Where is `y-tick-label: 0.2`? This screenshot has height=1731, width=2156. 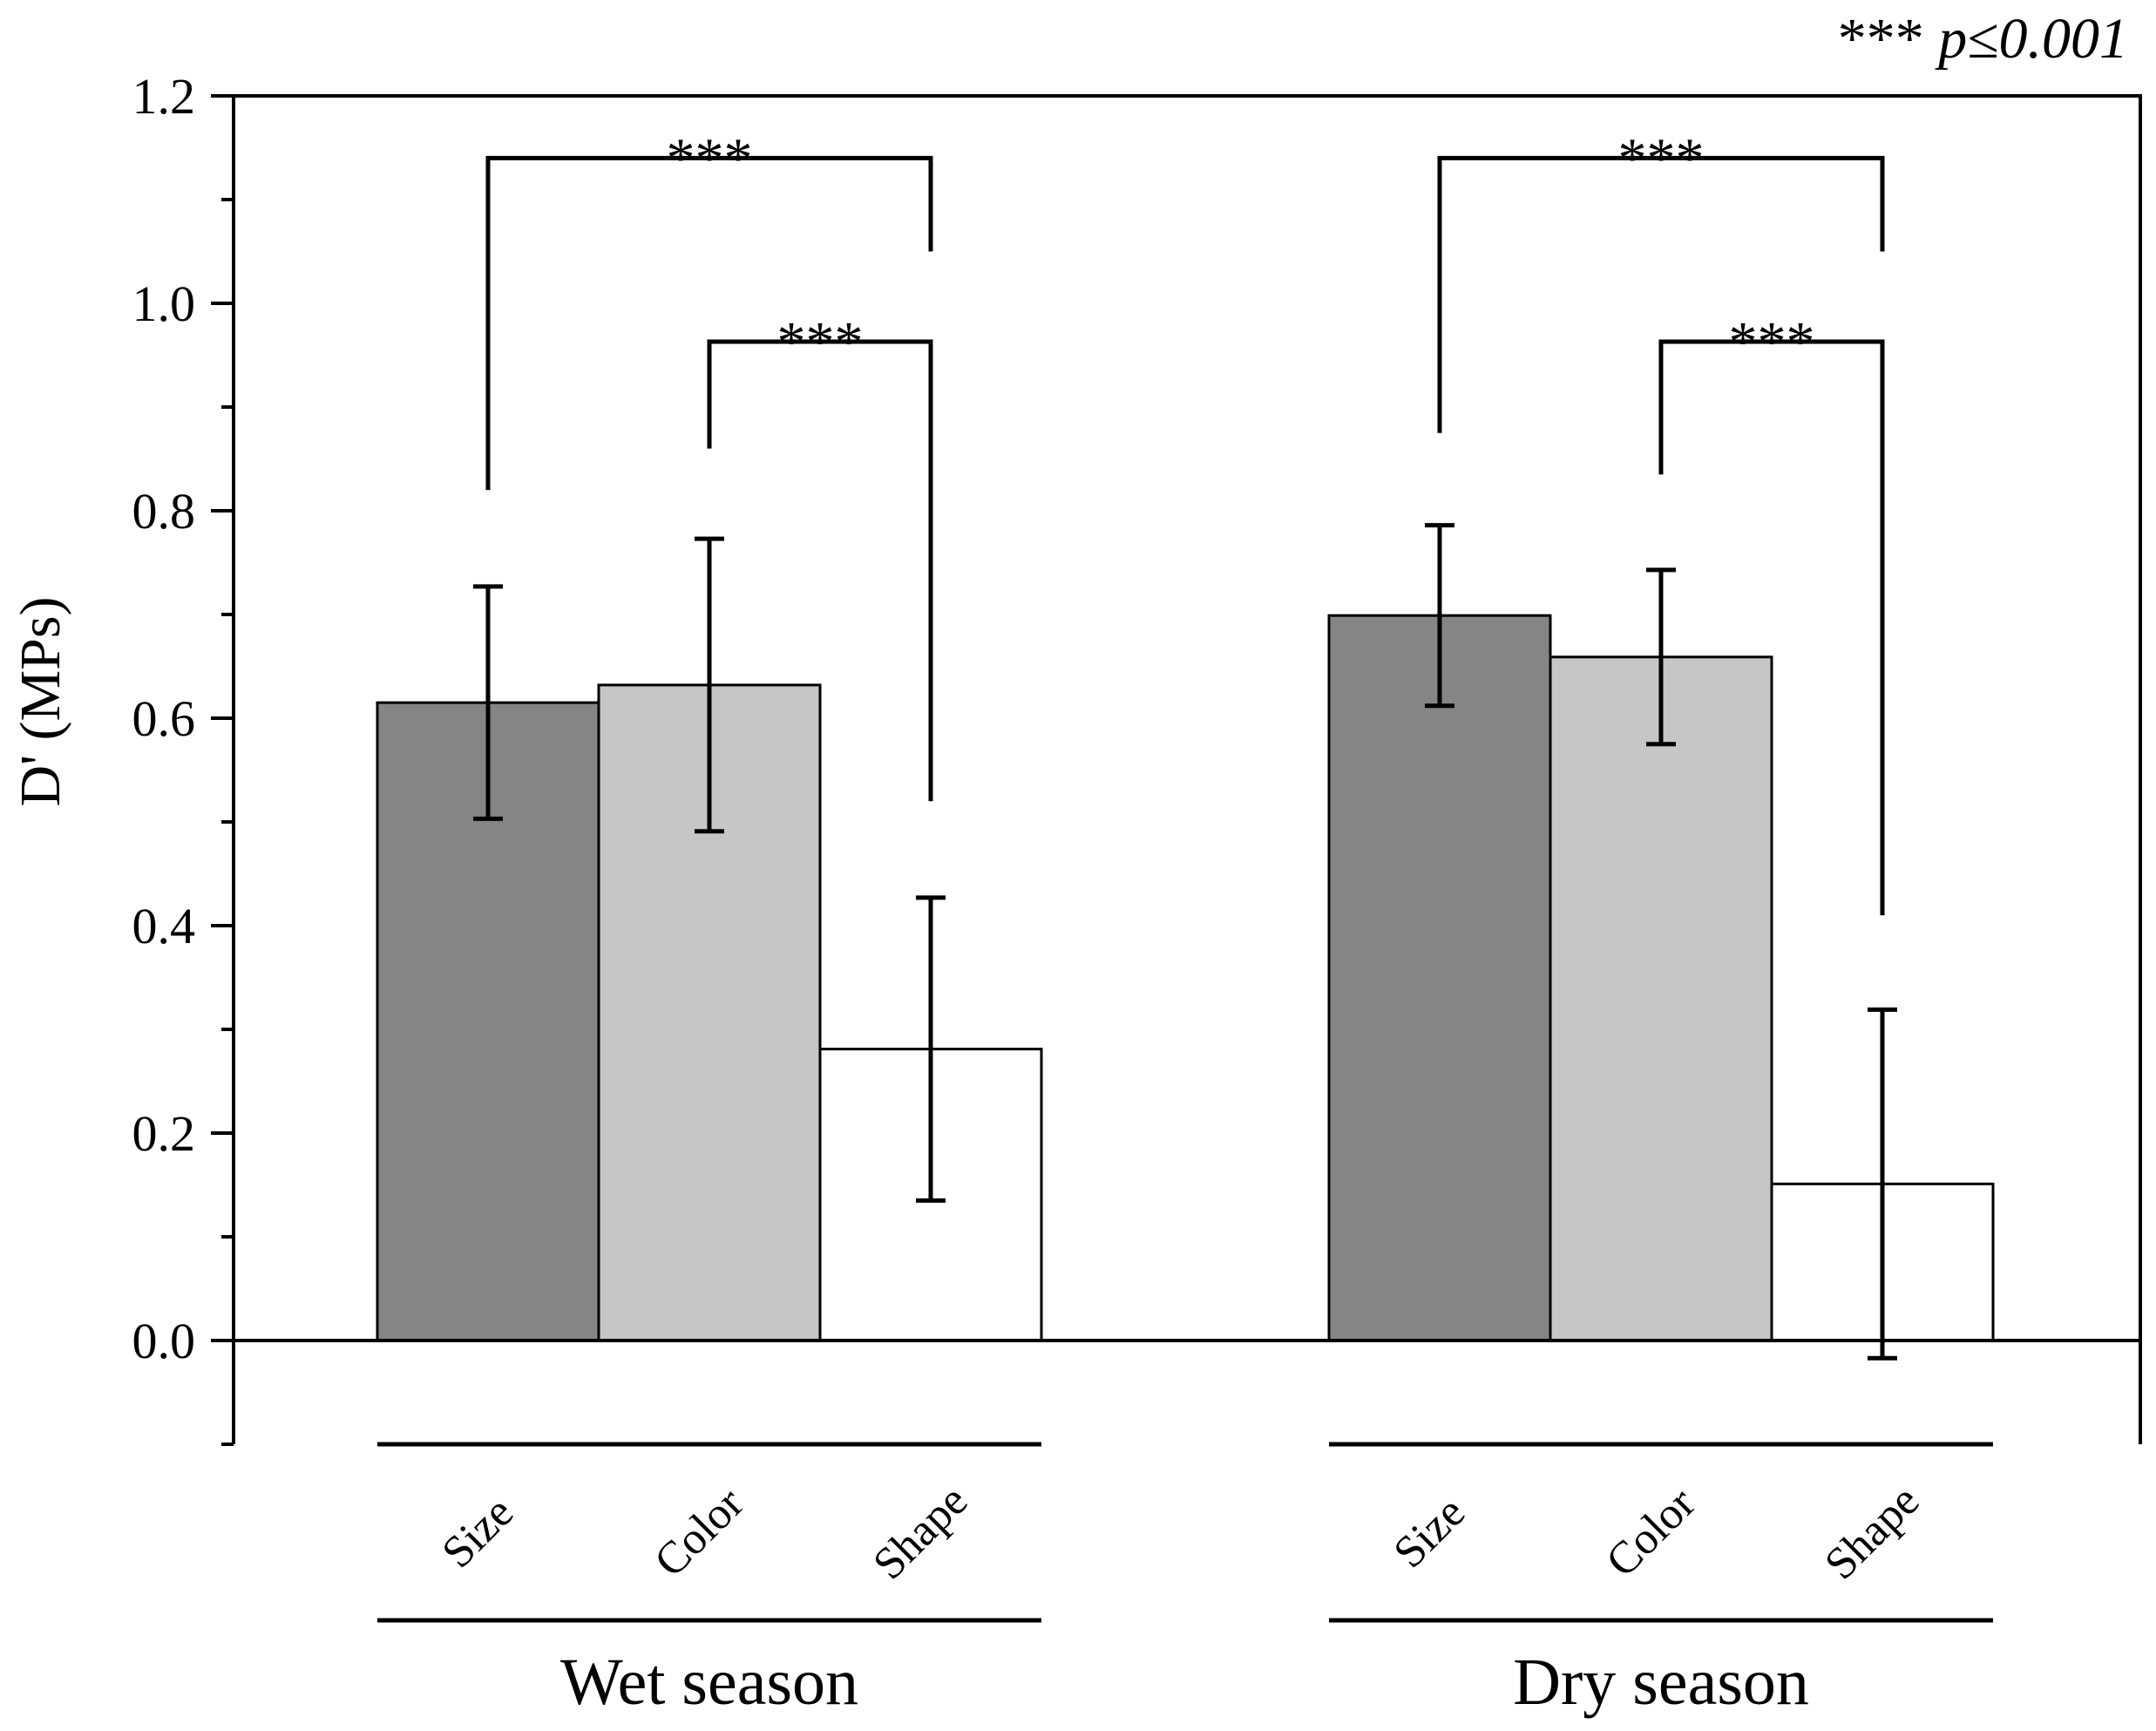 y-tick-label: 0.2 is located at coordinates (164, 1133).